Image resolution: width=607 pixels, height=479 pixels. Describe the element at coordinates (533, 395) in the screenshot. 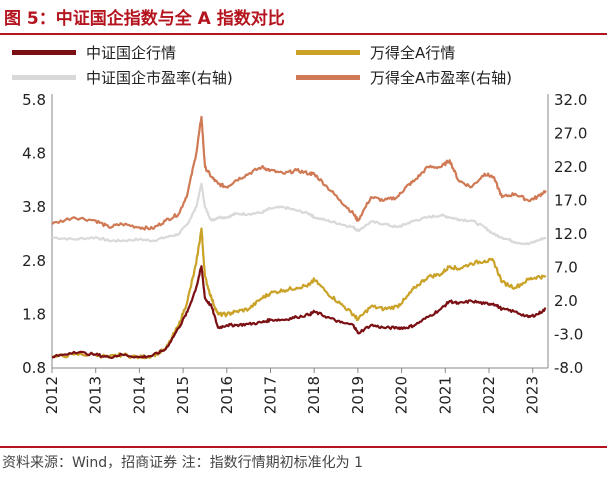

I see `x-tick-label: 2023` at that location.